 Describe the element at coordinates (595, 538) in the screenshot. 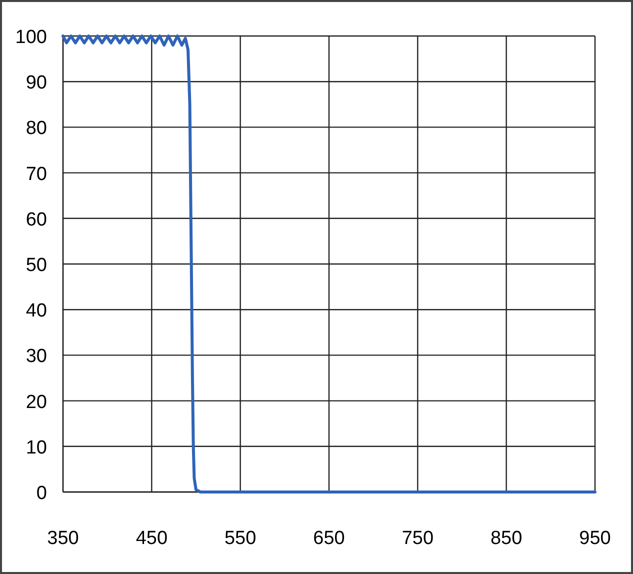

I see `x-tick-label: 950` at that location.